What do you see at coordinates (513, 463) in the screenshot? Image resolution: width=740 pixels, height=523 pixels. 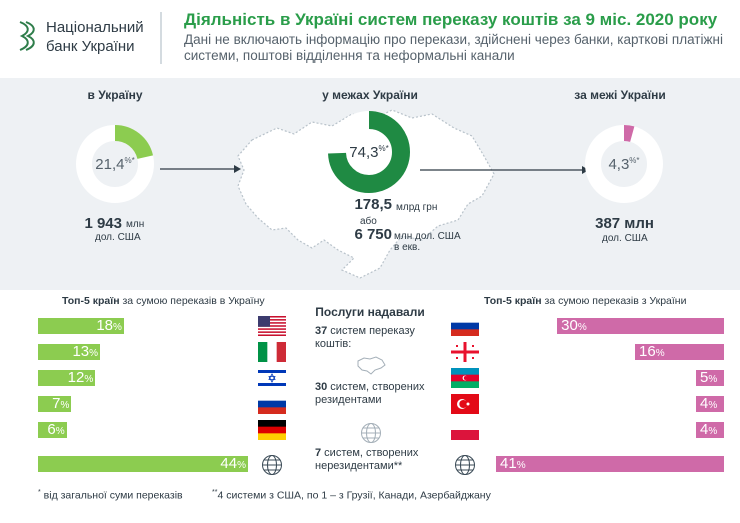 I see `top-out-bar-label-6: 41%` at bounding box center [513, 463].